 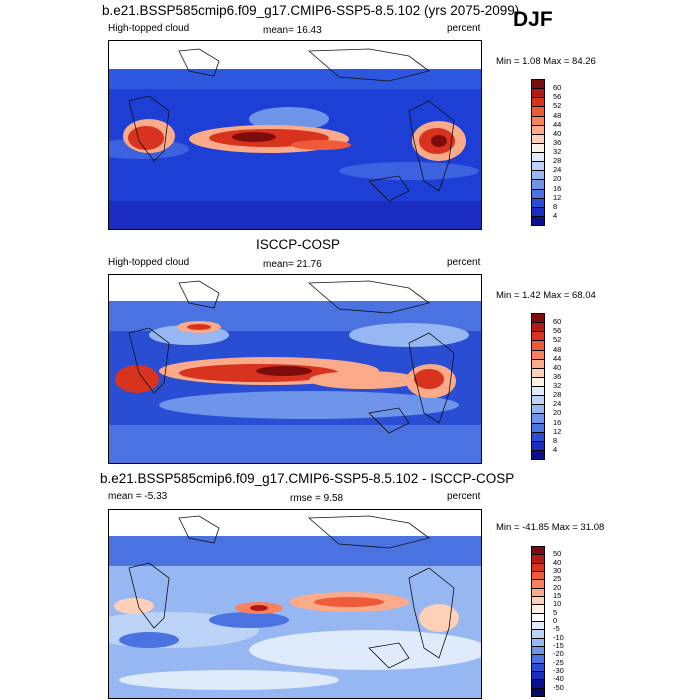 I want to click on panel-obs-minmax: Min = 1.42 Max = 68.04, so click(x=546, y=295).